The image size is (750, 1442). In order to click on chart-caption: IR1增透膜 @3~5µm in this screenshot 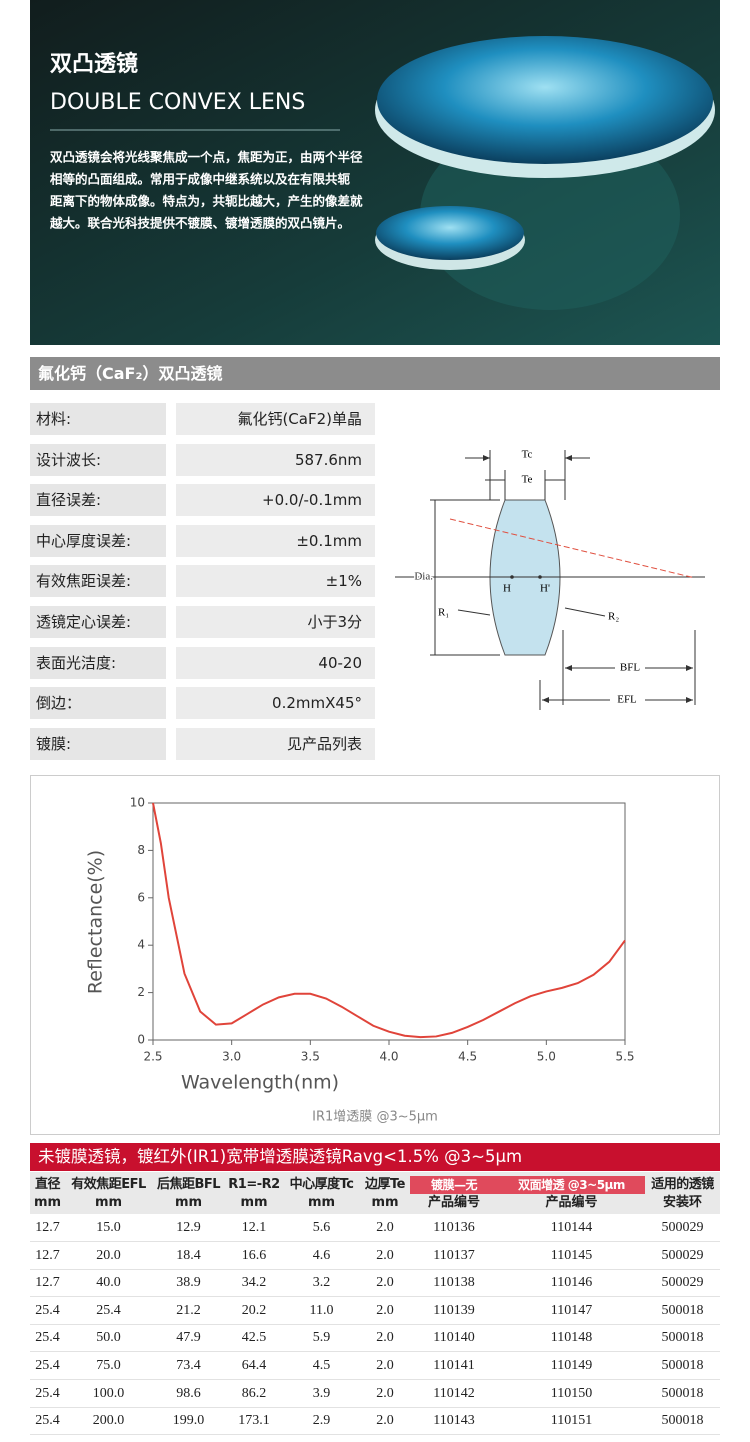, I will do `click(375, 1117)`.